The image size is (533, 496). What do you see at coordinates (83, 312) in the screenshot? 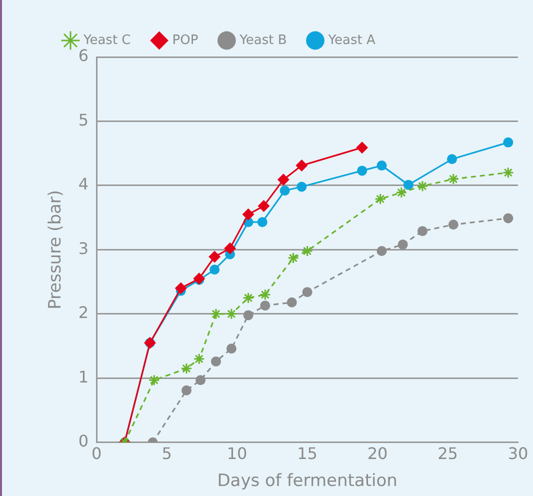
I see `y-tick-label: 2` at bounding box center [83, 312].